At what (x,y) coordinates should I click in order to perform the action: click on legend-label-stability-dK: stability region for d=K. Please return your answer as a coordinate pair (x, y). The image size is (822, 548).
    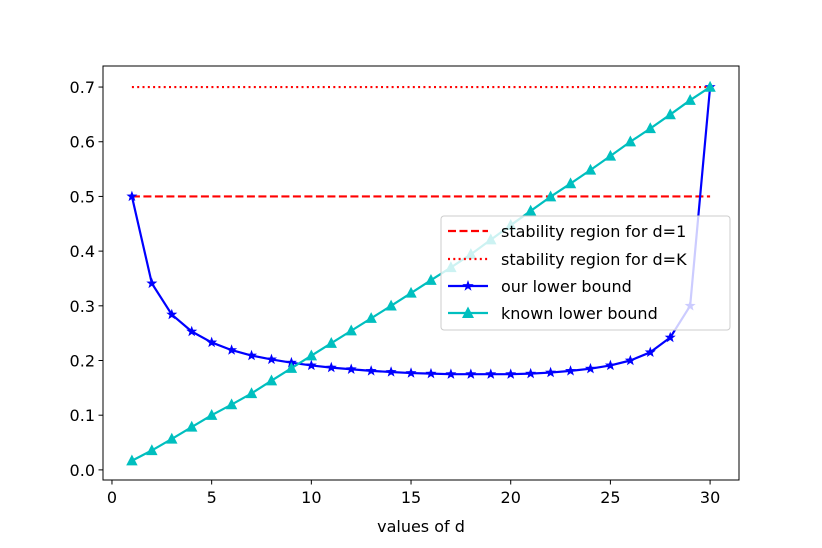
    Looking at the image, I should click on (594, 259).